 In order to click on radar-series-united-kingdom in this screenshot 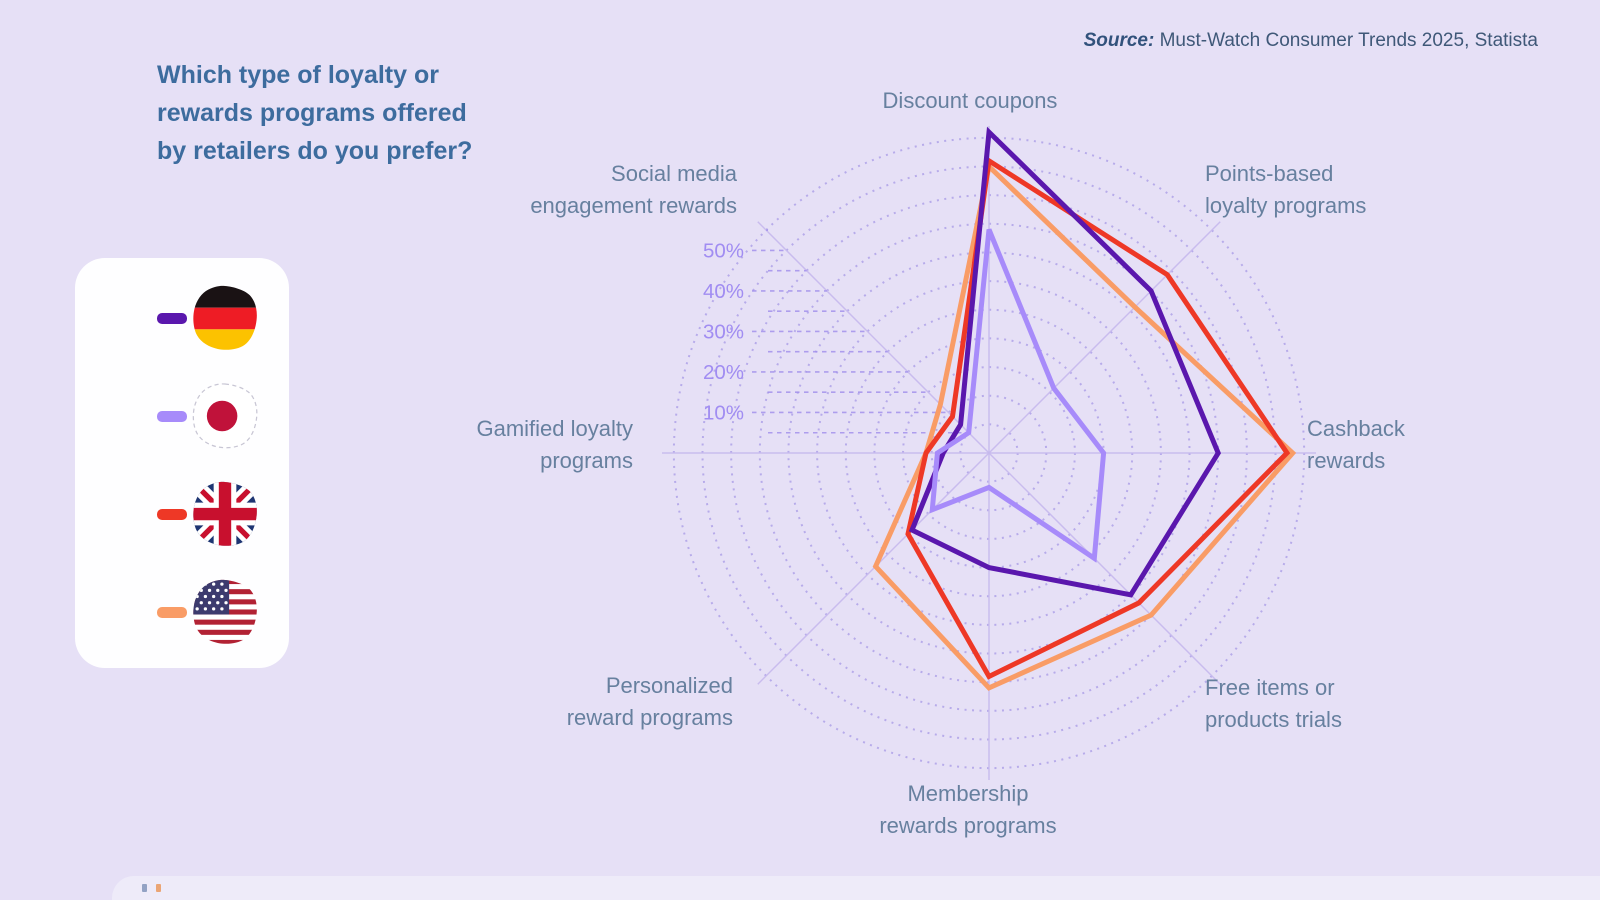, I will do `click(1098, 418)`.